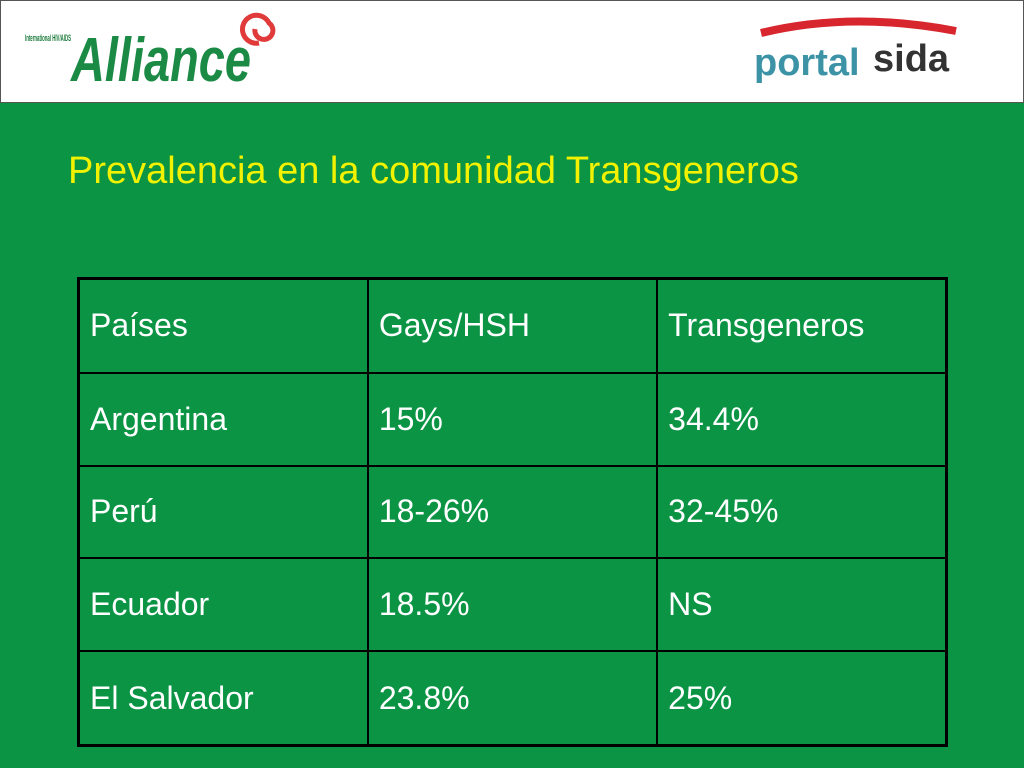 The height and width of the screenshot is (768, 1024). Describe the element at coordinates (160, 60) in the screenshot. I see `alliance-name: Alliance` at that location.